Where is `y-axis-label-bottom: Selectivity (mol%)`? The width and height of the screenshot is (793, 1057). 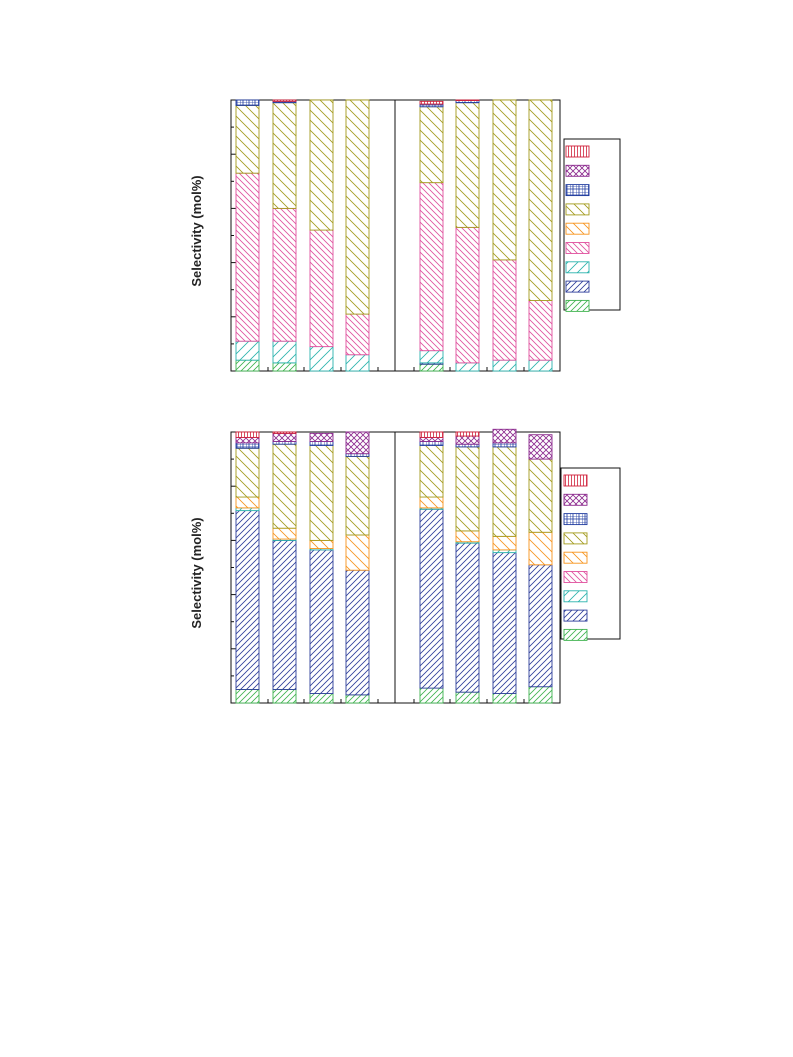
y-axis-label-bottom: Selectivity (mol%) is located at coordinates (196, 572).